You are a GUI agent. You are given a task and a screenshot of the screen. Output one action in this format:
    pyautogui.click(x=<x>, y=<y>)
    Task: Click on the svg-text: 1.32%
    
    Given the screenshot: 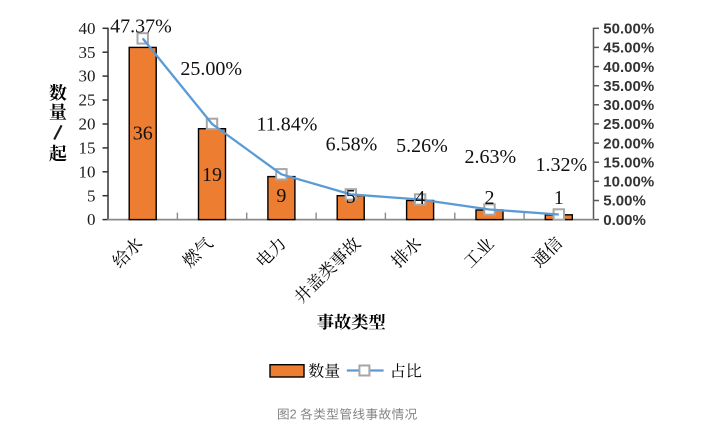 What is the action you would take?
    pyautogui.click(x=561, y=165)
    